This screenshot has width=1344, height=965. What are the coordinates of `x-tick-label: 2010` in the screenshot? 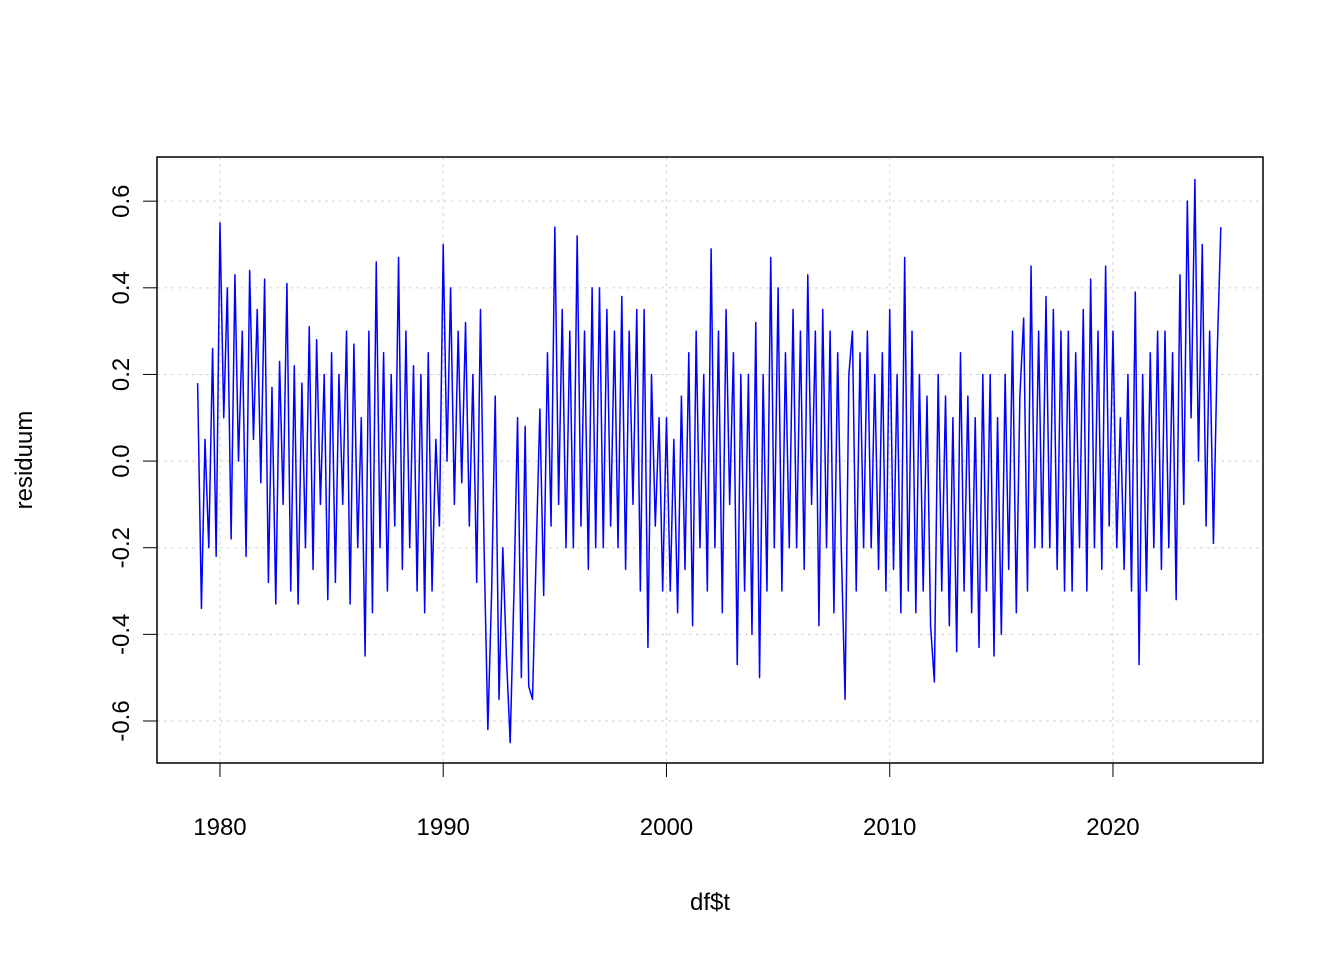 It's located at (889, 827).